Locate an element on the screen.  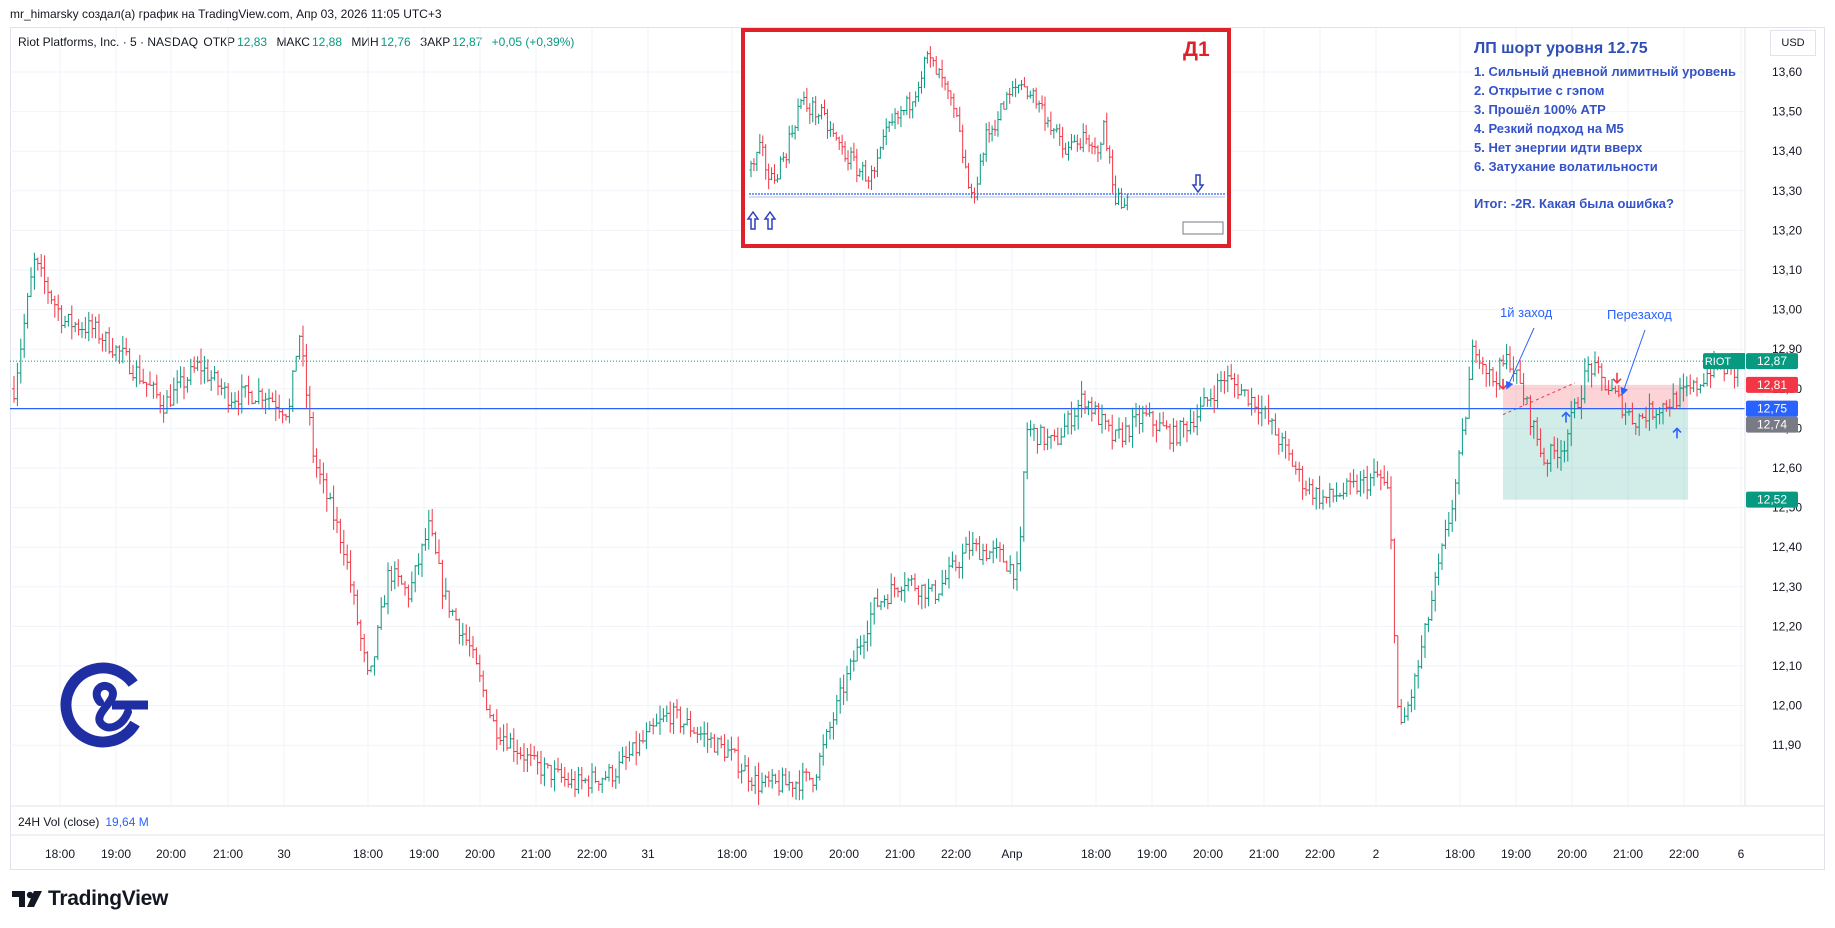
x-tick-label: 22:00 is located at coordinates (1684, 854).